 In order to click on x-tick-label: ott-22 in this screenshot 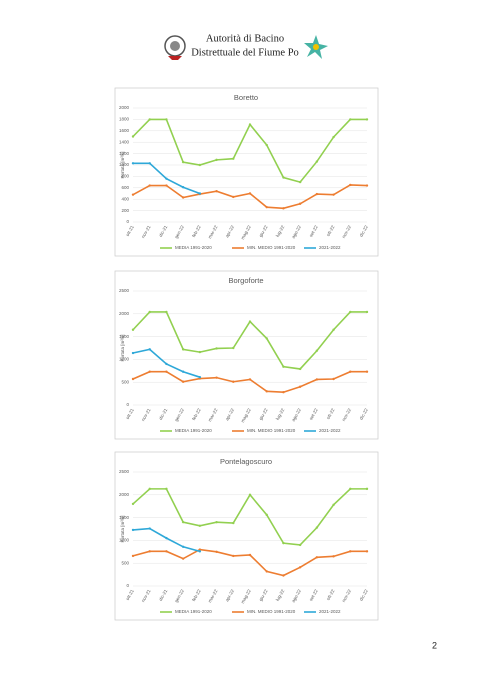, I will do `click(330, 230)`.